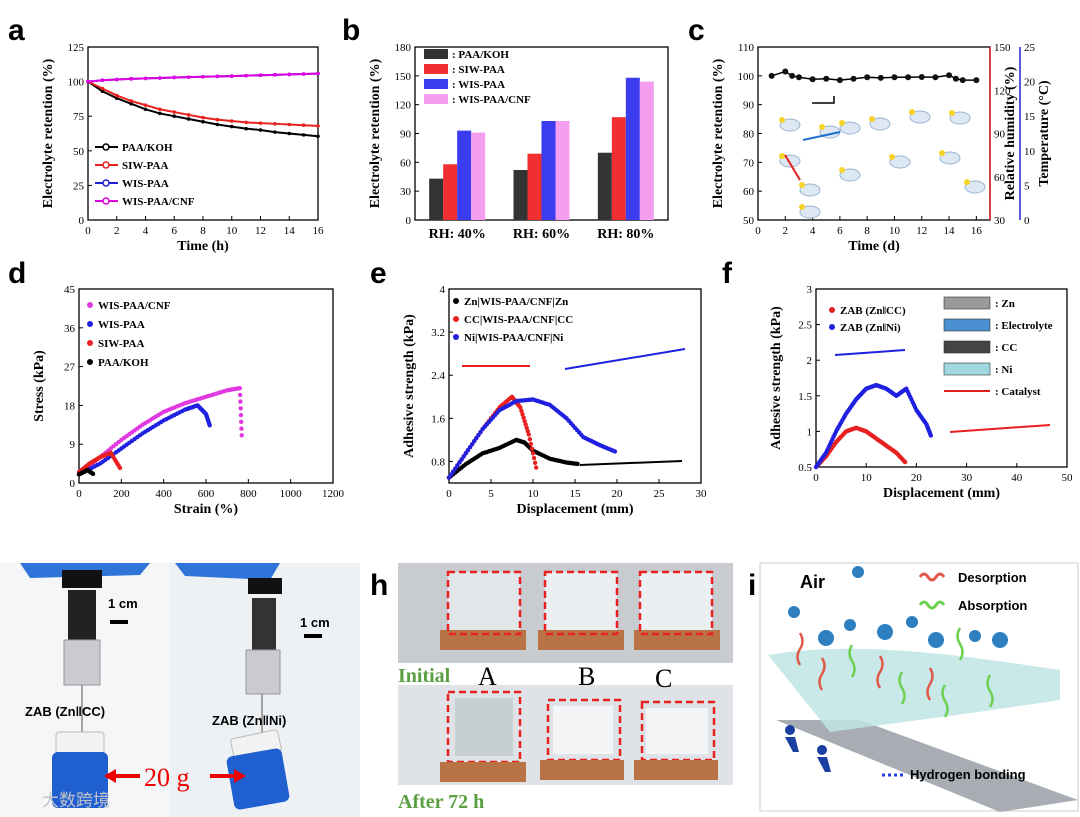 This screenshot has width=1080, height=817. What do you see at coordinates (145, 166) in the screenshot?
I see `legend-label-a: SIW-PAA` at bounding box center [145, 166].